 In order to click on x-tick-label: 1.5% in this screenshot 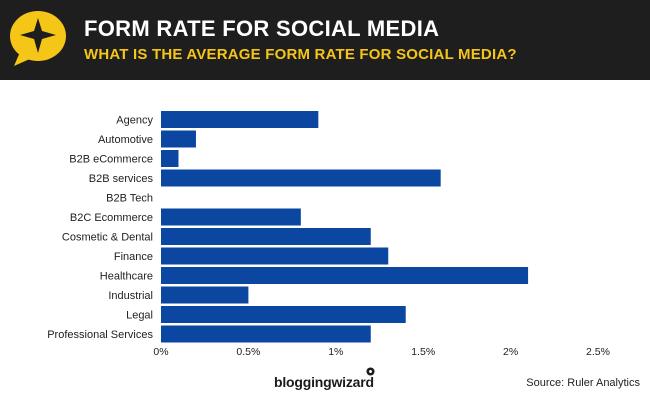, I will do `click(423, 352)`.